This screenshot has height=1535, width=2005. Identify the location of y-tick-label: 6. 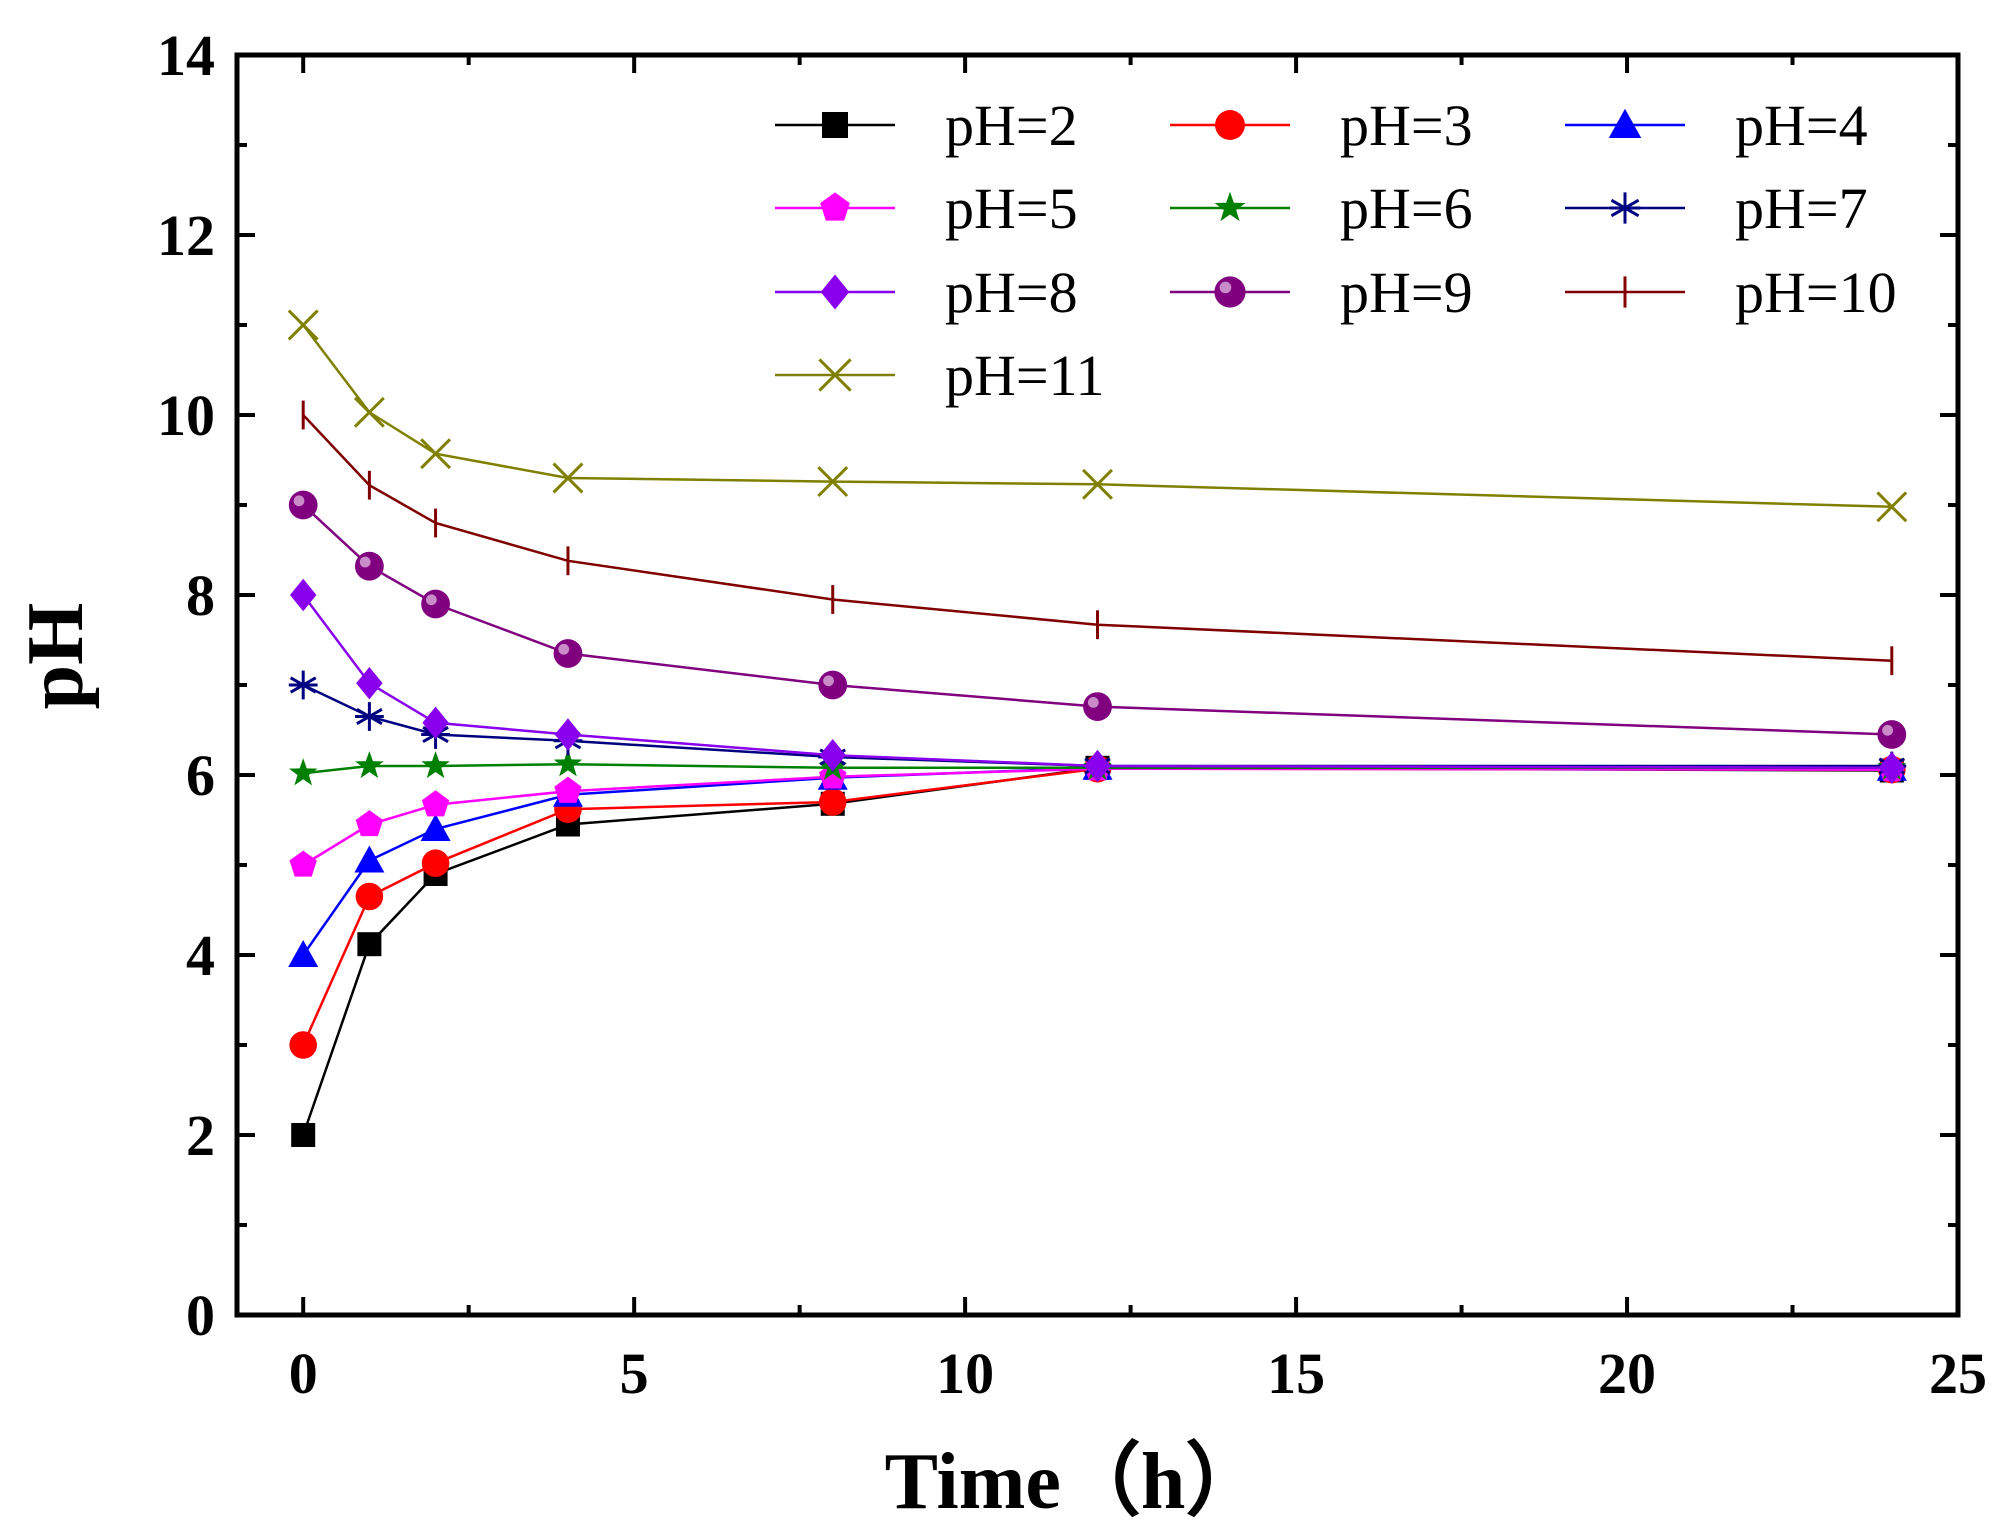
(200, 775).